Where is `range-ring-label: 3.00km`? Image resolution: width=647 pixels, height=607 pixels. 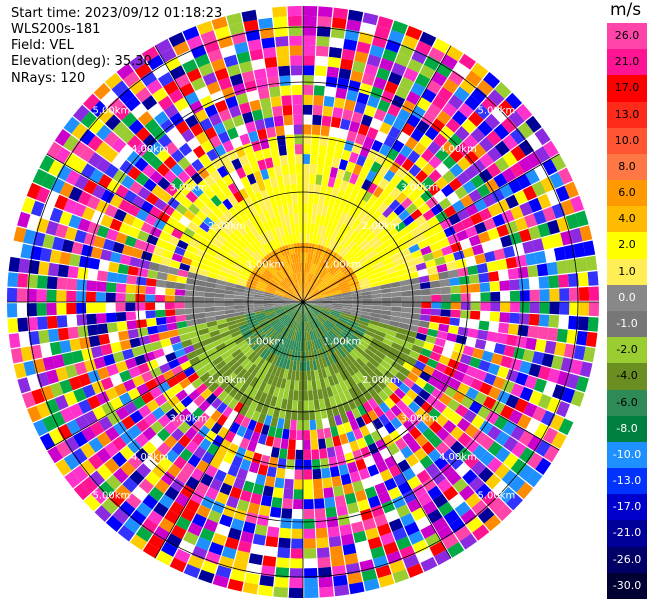 range-ring-label: 3.00km is located at coordinates (420, 188).